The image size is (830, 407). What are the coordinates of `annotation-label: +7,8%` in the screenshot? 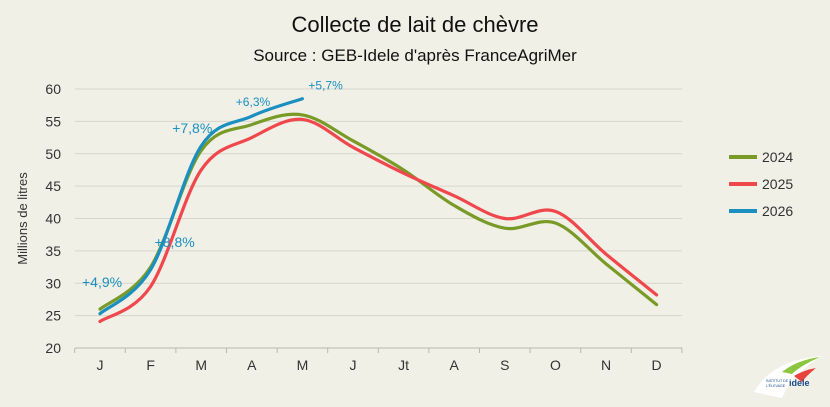 It's located at (192, 128).